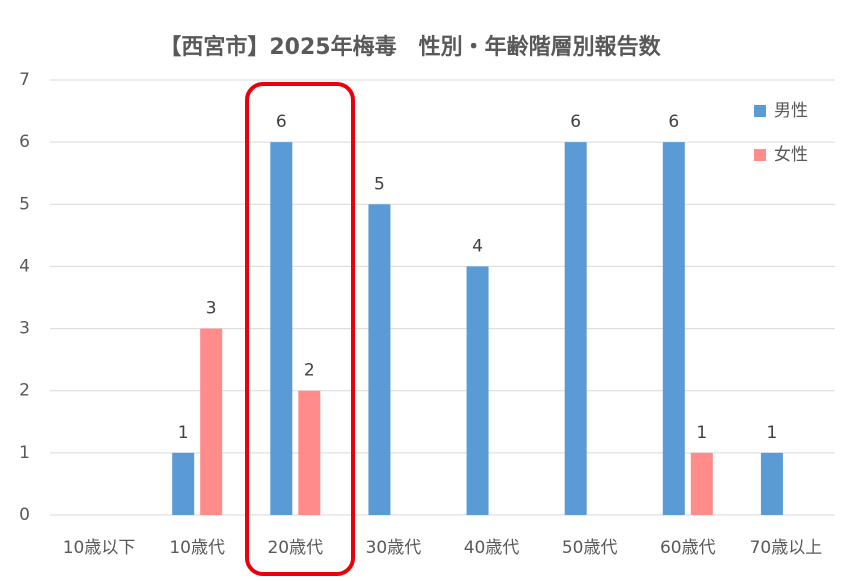 The width and height of the screenshot is (853, 581). I want to click on x-tick-label: 10歳代, so click(197, 548).